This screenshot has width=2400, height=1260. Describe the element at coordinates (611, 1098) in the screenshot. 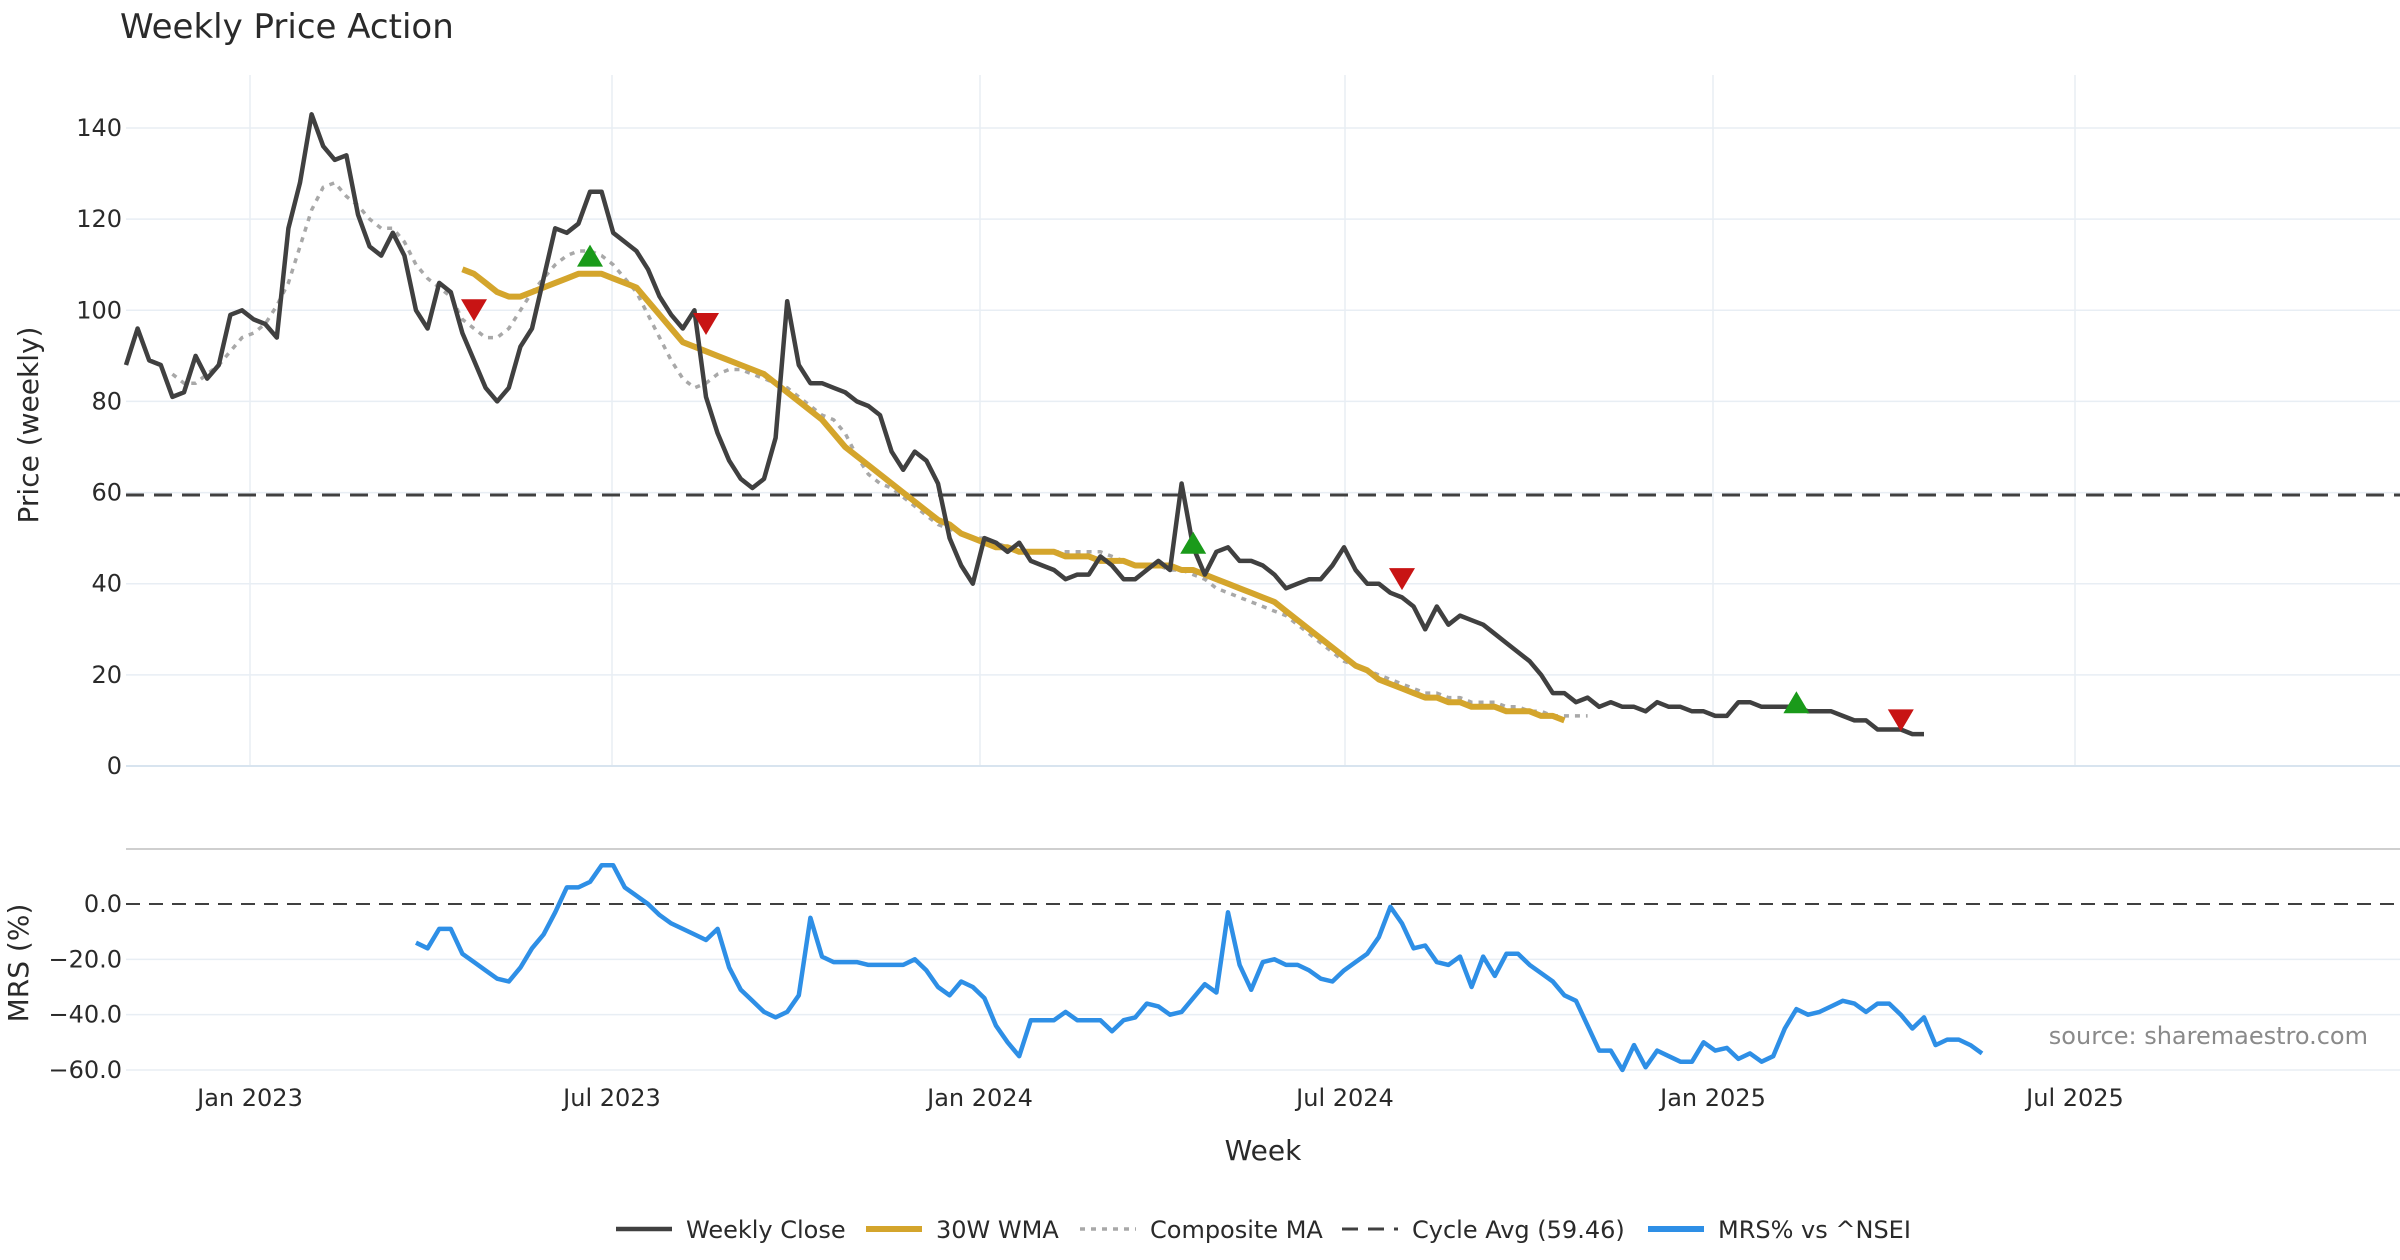

I see `x-tick-label: Jul 2023` at that location.